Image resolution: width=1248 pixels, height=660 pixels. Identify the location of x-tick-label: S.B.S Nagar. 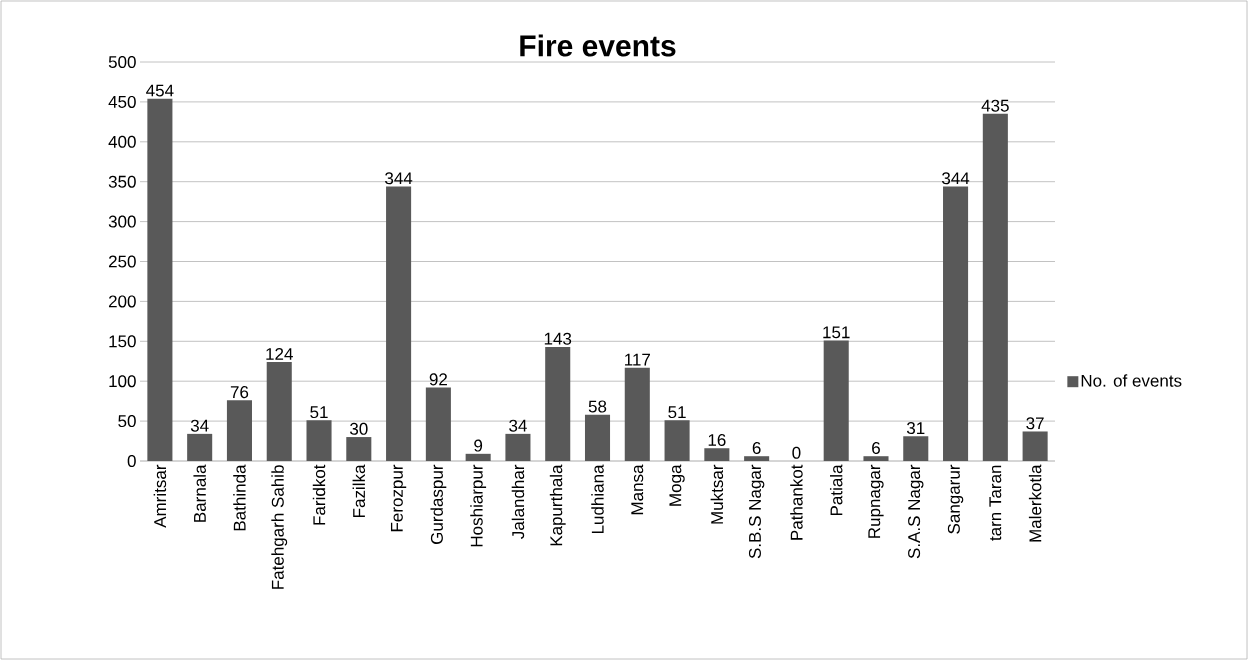
(756, 511).